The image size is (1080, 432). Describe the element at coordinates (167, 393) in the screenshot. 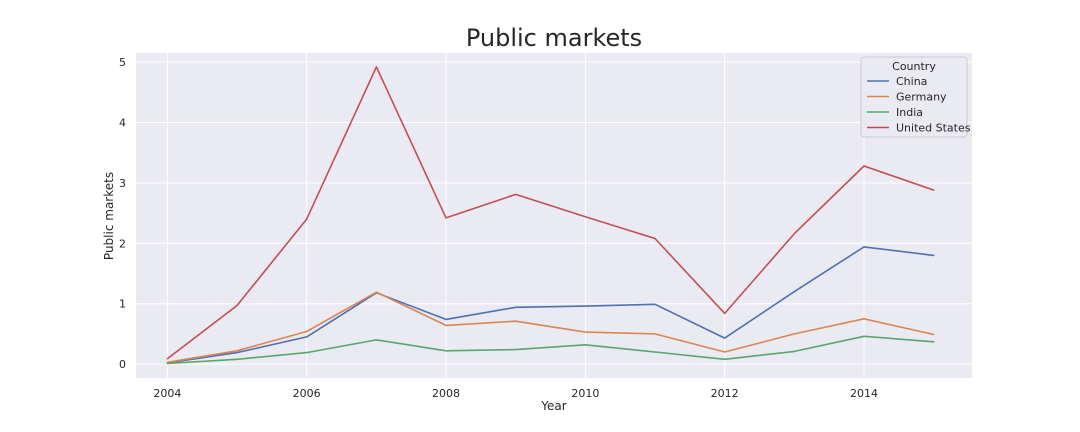

I see `x-tick-label: 2004` at that location.